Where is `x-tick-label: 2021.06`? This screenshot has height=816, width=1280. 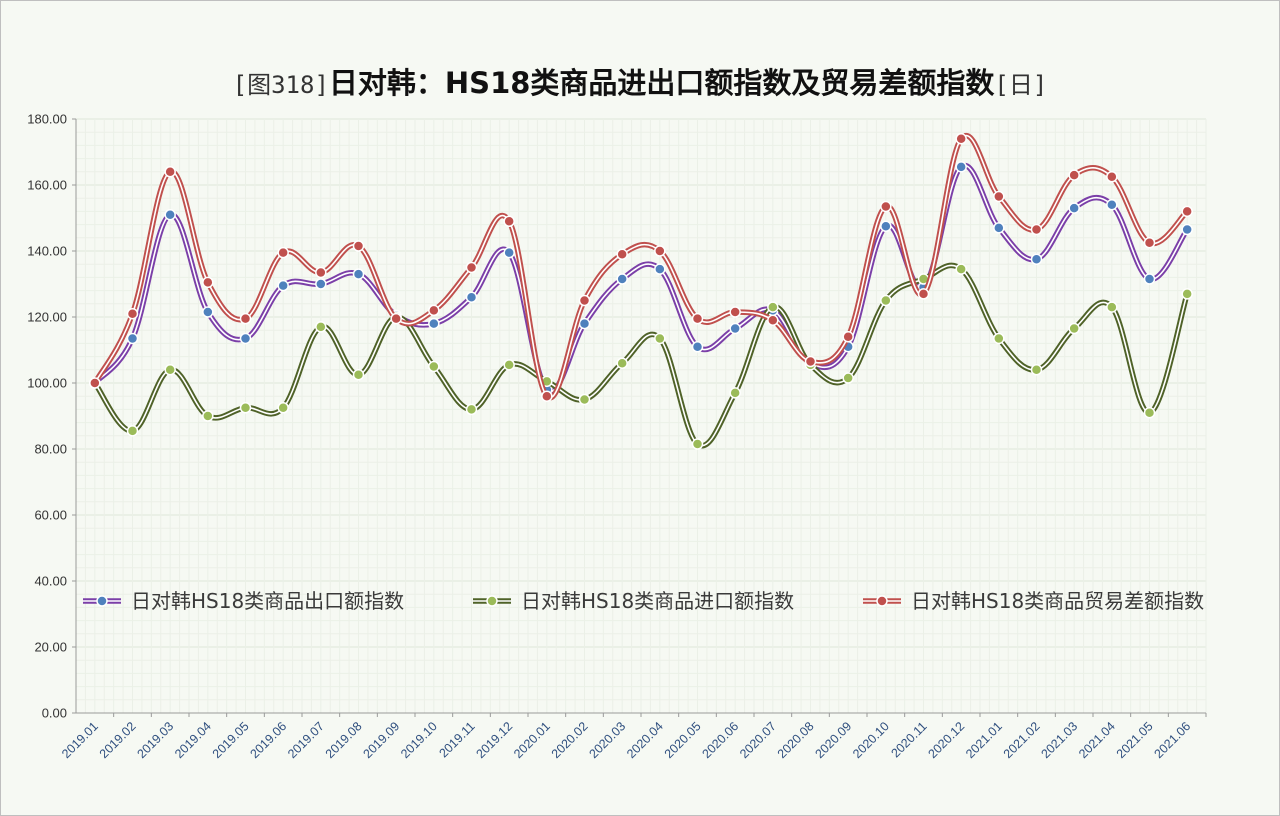 x-tick-label: 2021.06 is located at coordinates (1172, 740).